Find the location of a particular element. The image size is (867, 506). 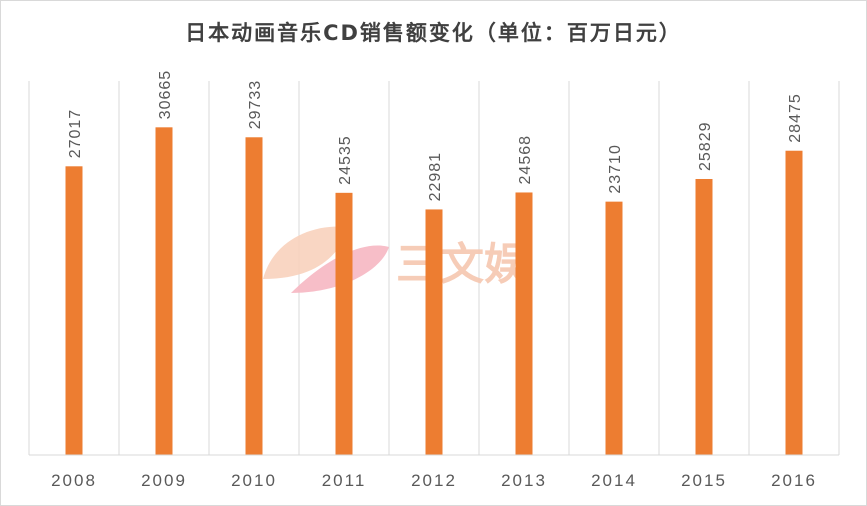

data-label-2011: 24535 is located at coordinates (345, 160).